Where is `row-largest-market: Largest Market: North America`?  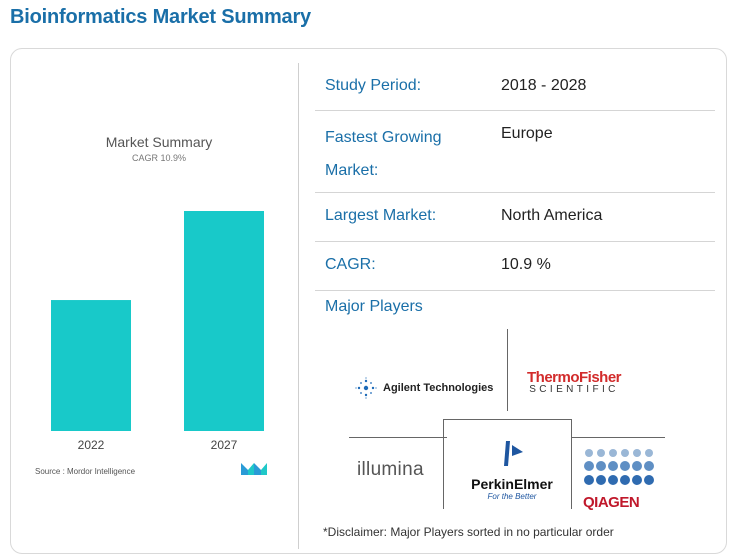
row-largest-market: Largest Market: North America is located at coordinates (515, 217).